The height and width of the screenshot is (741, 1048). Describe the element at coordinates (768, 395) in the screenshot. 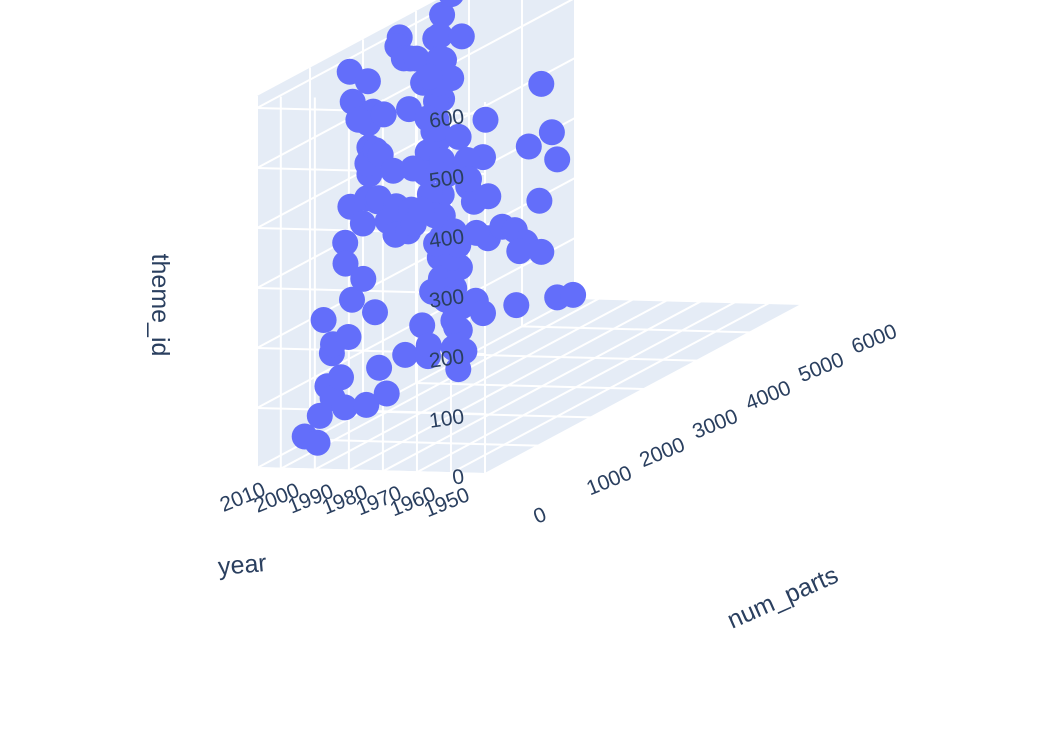

I see `y-tick-label: 4000` at that location.